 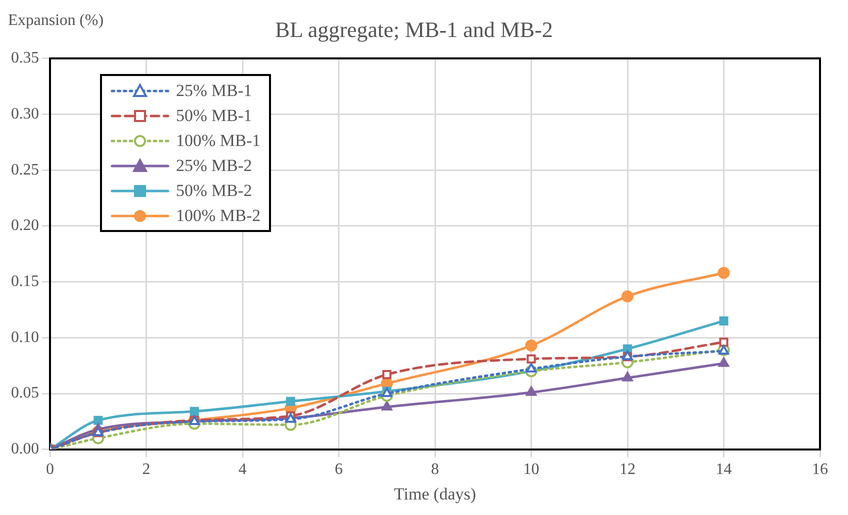 What do you see at coordinates (724, 469) in the screenshot?
I see `x-tick-label: 14` at bounding box center [724, 469].